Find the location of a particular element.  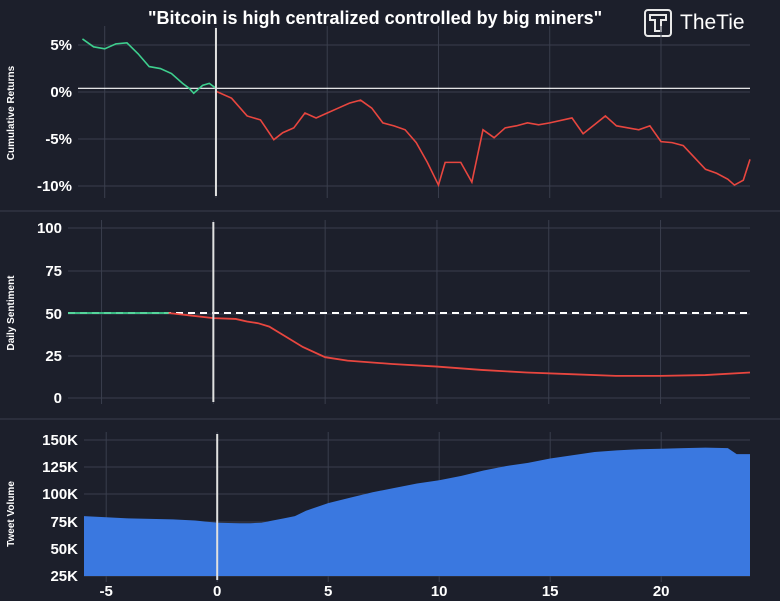

returns-y-tick-label: 0% is located at coordinates (61, 92).